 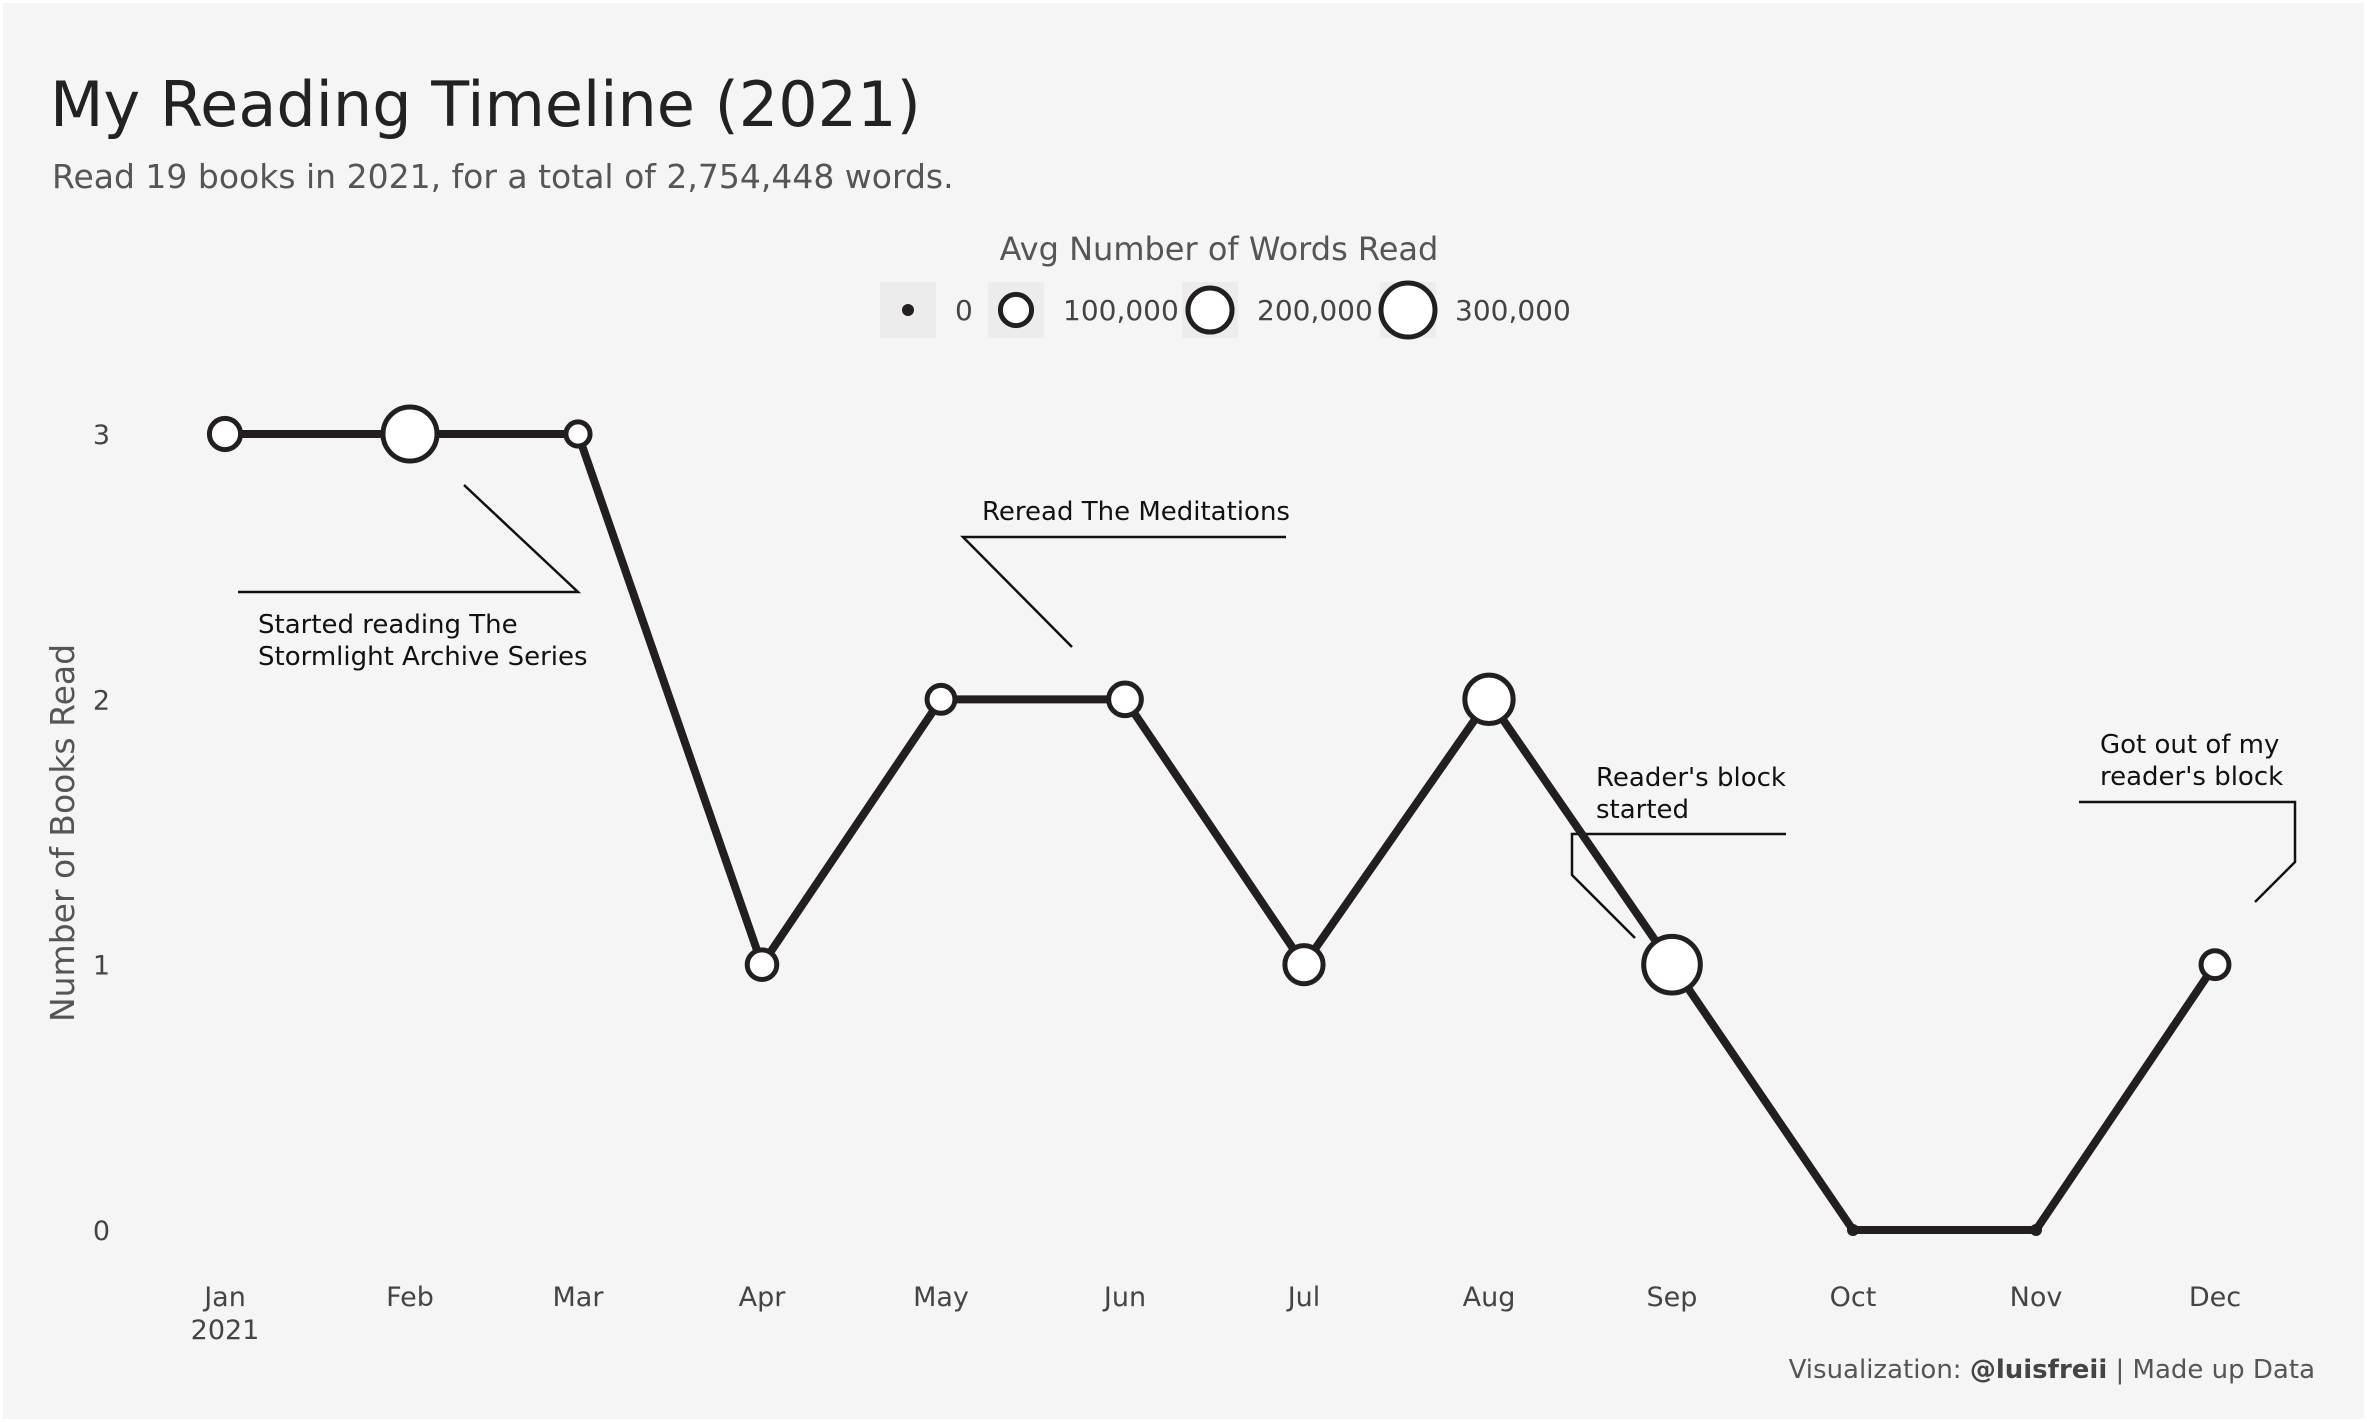 I want to click on x-tick-label: Jun, so click(x=1124, y=1297).